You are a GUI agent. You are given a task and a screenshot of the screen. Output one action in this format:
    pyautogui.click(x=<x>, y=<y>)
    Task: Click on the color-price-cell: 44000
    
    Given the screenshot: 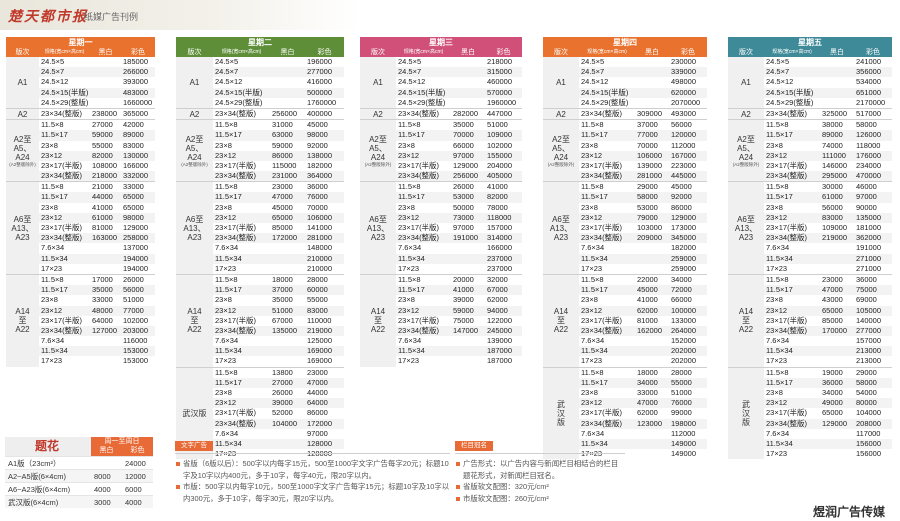 What is the action you would take?
    pyautogui.click(x=317, y=392)
    